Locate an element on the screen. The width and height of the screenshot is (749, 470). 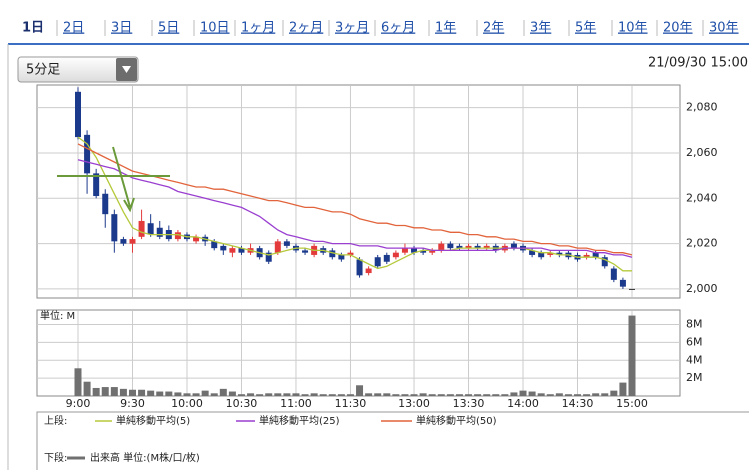
y-tick-label: 2M is located at coordinates (694, 377).